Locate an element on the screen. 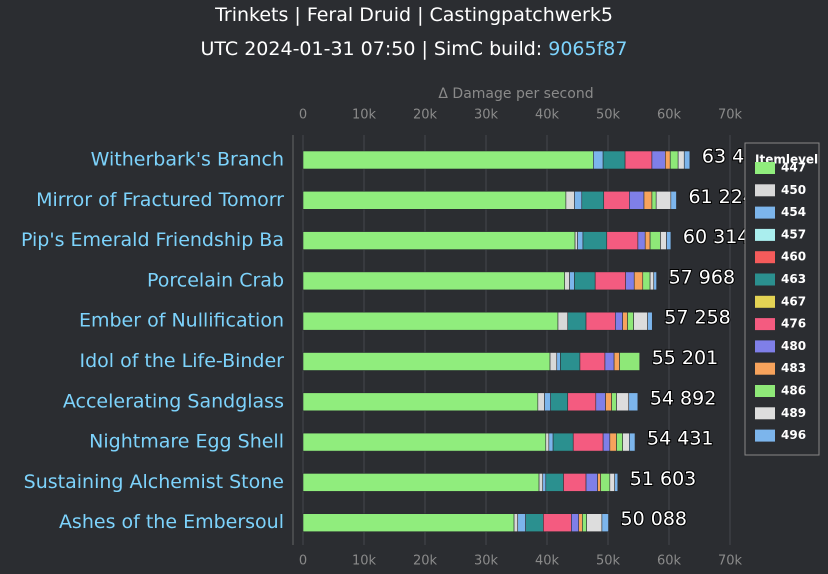  category-label: Accelerating Sandglass is located at coordinates (173, 401).